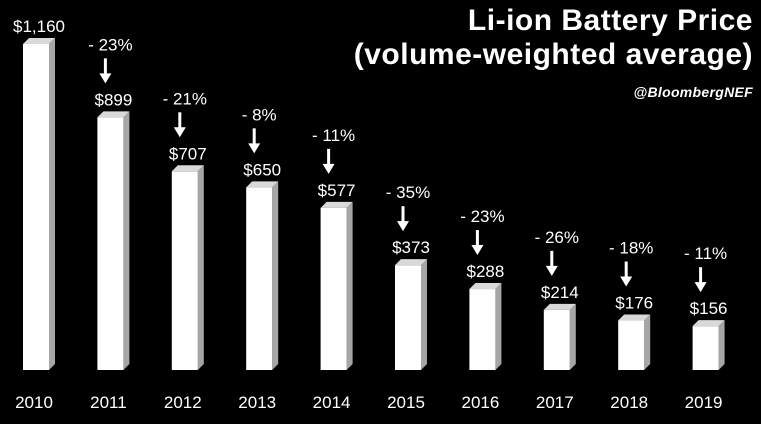  I want to click on chart-title-line-2: (volume-weighted average), so click(553, 54).